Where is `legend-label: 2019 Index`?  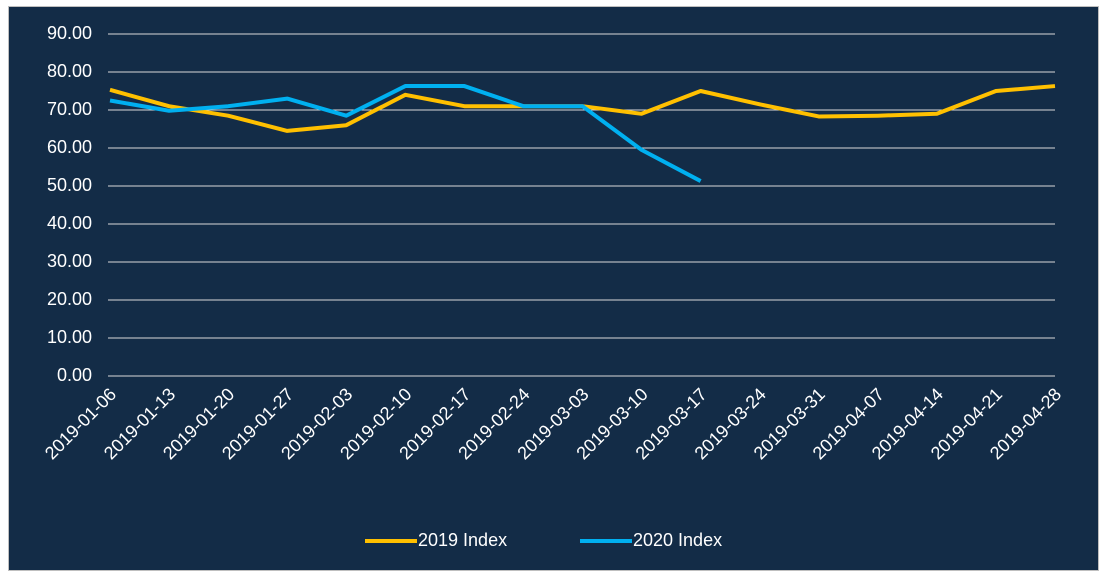 legend-label: 2019 Index is located at coordinates (462, 540).